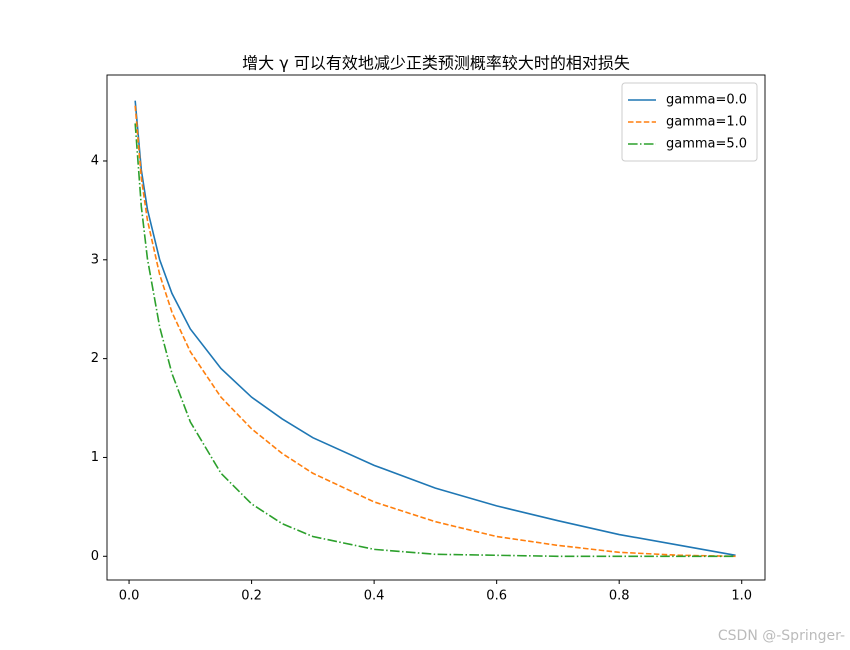 Image resolution: width=850 pixels, height=650 pixels. What do you see at coordinates (374, 596) in the screenshot?
I see `x-tick-label: 0.4` at bounding box center [374, 596].